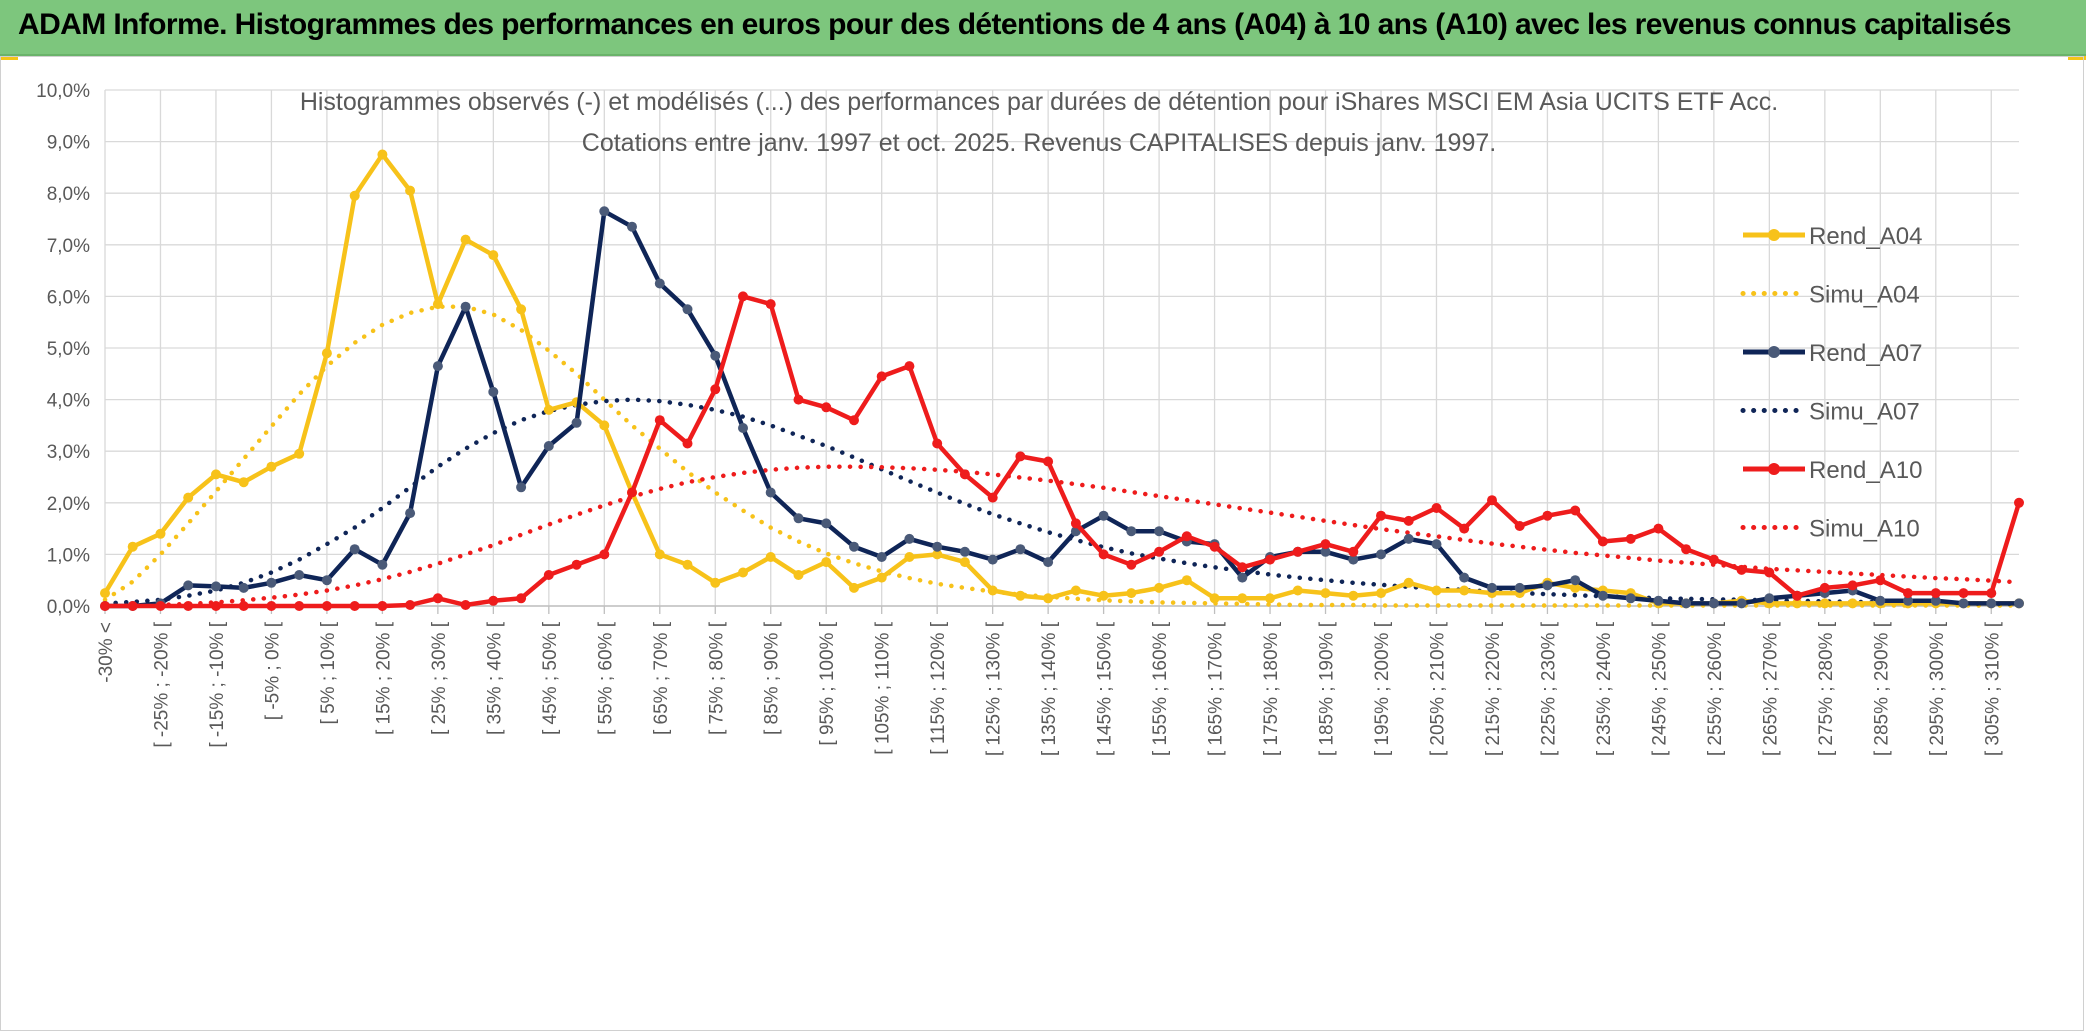 This screenshot has width=2086, height=1033. I want to click on x-tick-label: [ 145% ; 150% [, so click(1105, 688).